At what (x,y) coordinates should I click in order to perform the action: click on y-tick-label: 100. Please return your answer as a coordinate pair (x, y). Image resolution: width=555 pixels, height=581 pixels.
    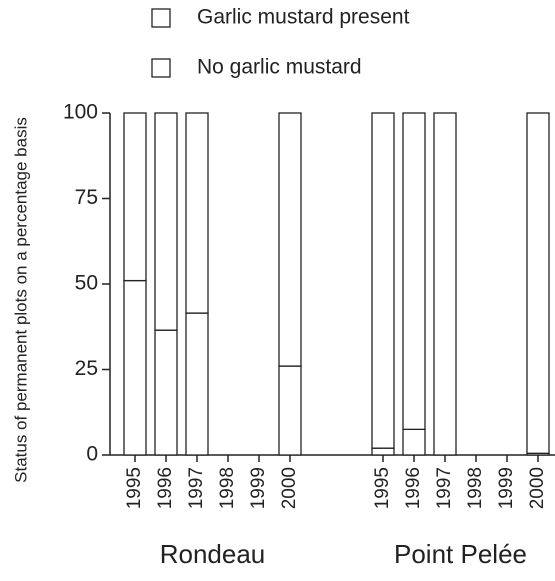
    Looking at the image, I should click on (80, 112).